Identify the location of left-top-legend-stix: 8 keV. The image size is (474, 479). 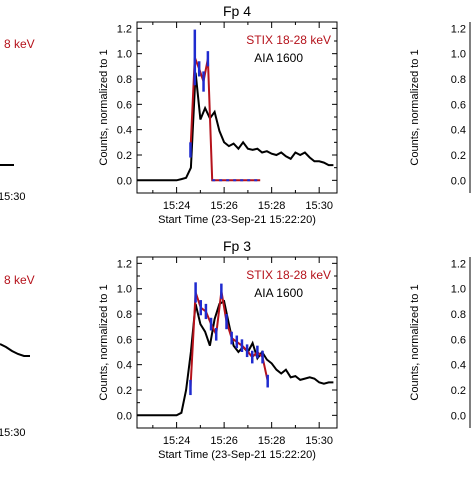
(19, 44).